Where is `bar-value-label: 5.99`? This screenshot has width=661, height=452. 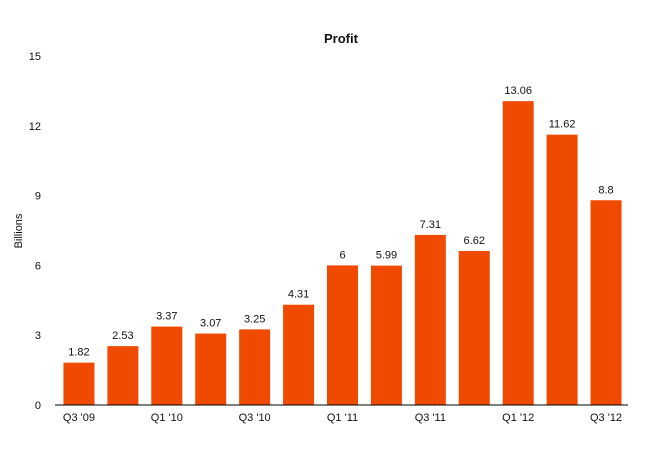
bar-value-label: 5.99 is located at coordinates (386, 256).